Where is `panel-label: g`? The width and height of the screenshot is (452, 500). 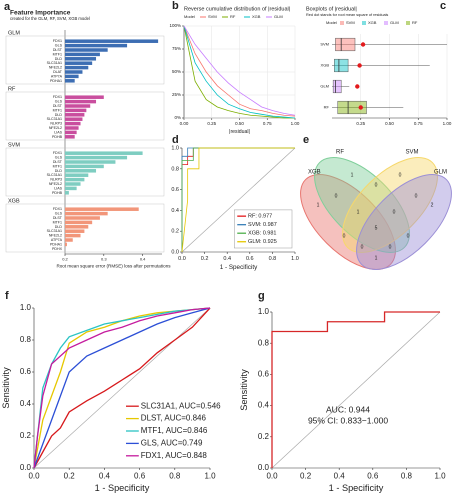 panel-label: g is located at coordinates (261, 296).